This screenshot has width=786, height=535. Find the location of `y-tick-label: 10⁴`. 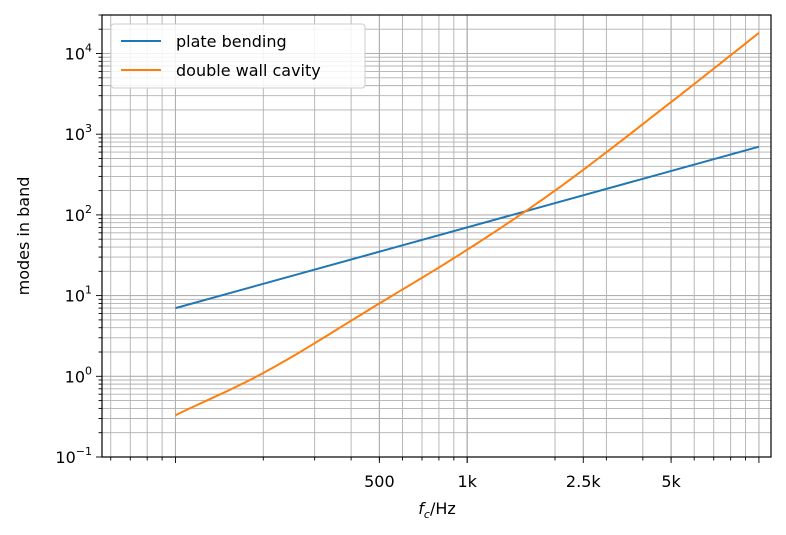

y-tick-label: 10⁴ is located at coordinates (78, 53).